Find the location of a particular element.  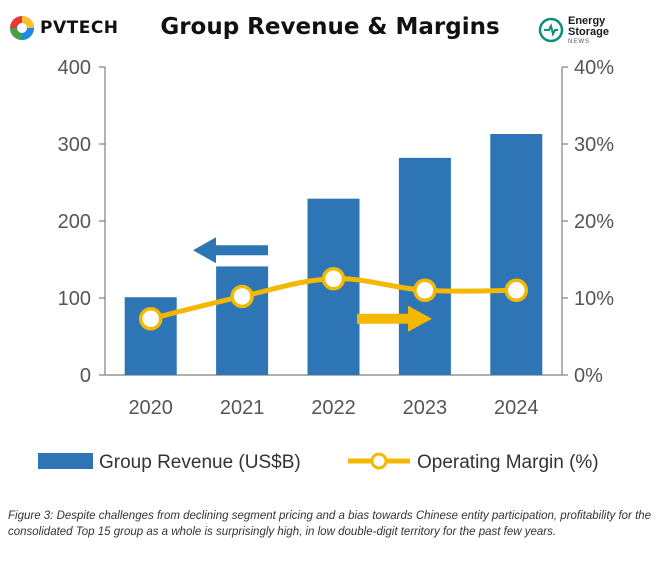

left-tick-label: 200 is located at coordinates (74, 222).